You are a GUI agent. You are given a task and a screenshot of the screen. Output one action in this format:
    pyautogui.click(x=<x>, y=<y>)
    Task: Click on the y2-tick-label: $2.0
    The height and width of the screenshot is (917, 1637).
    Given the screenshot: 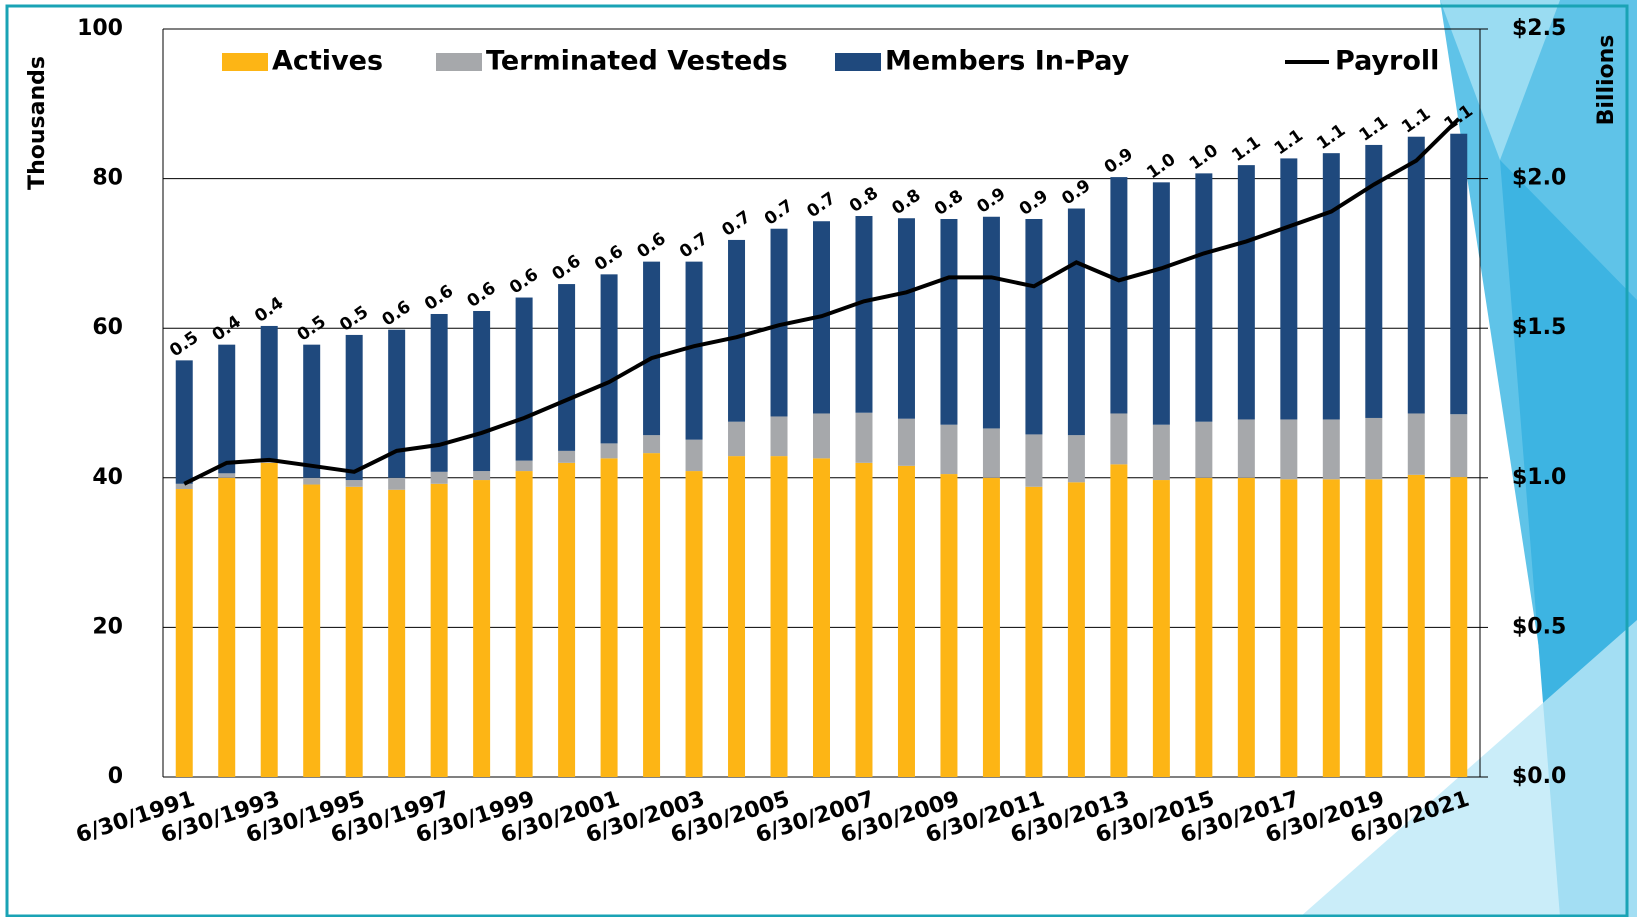 What is the action you would take?
    pyautogui.click(x=1539, y=178)
    